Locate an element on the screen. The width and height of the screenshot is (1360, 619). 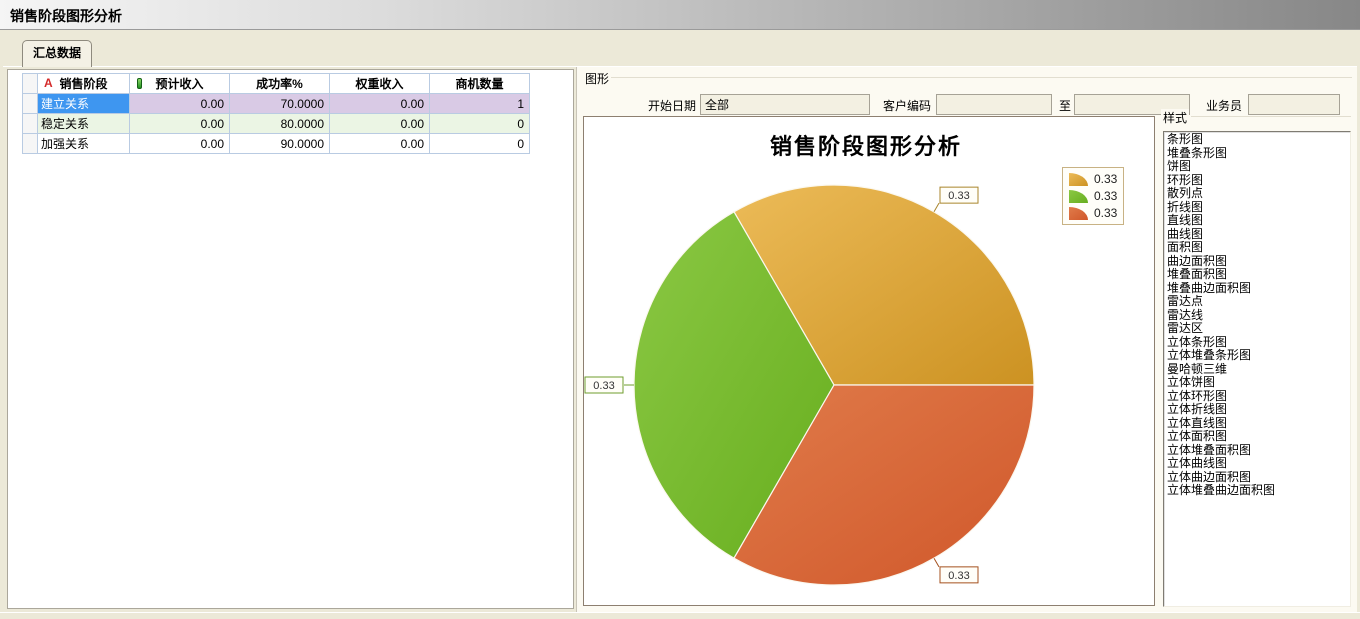
style-option: 立体直线图 is located at coordinates (1197, 422).